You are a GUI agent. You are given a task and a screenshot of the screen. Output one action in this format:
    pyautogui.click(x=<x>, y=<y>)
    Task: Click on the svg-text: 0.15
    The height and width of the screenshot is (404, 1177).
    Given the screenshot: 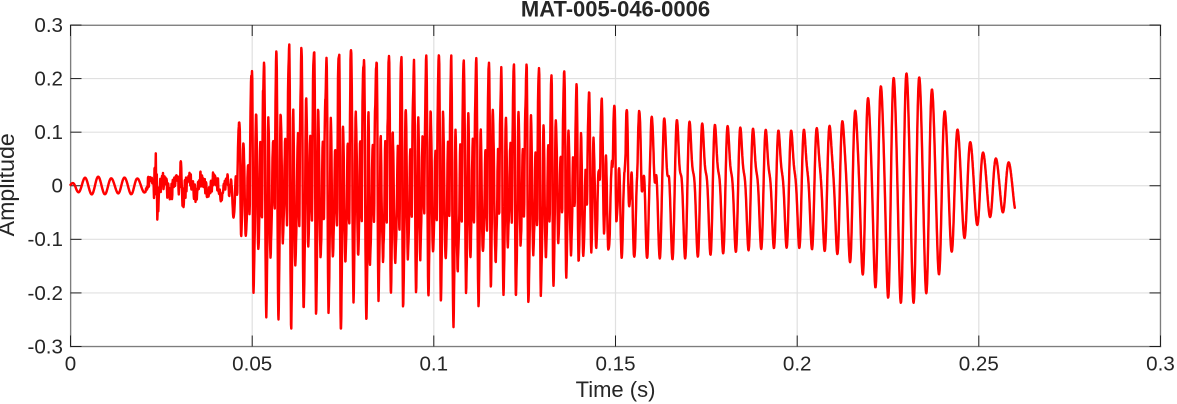 What is the action you would take?
    pyautogui.click(x=615, y=364)
    